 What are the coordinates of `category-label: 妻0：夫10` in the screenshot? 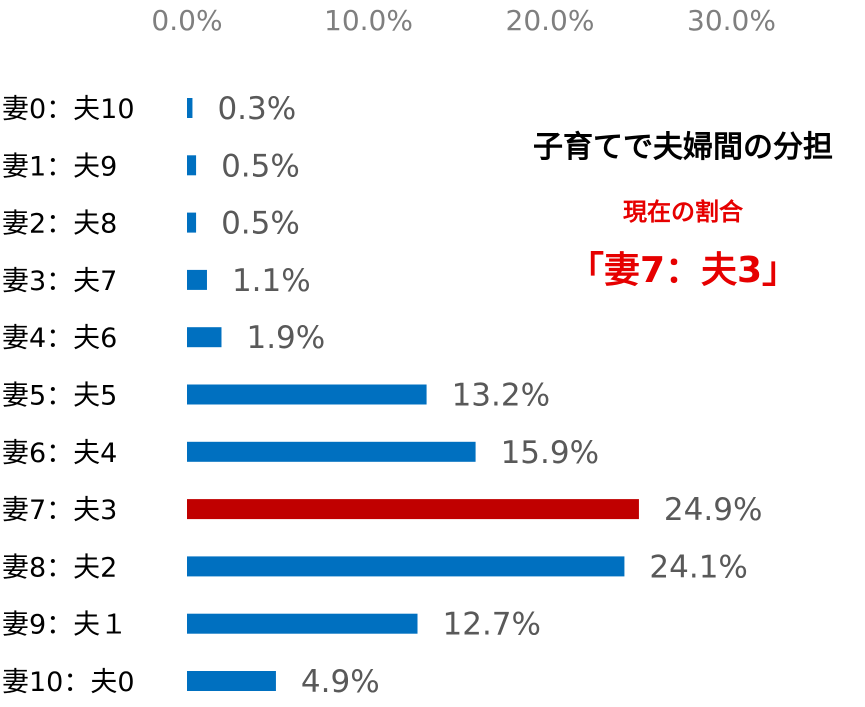 It's located at (68, 109).